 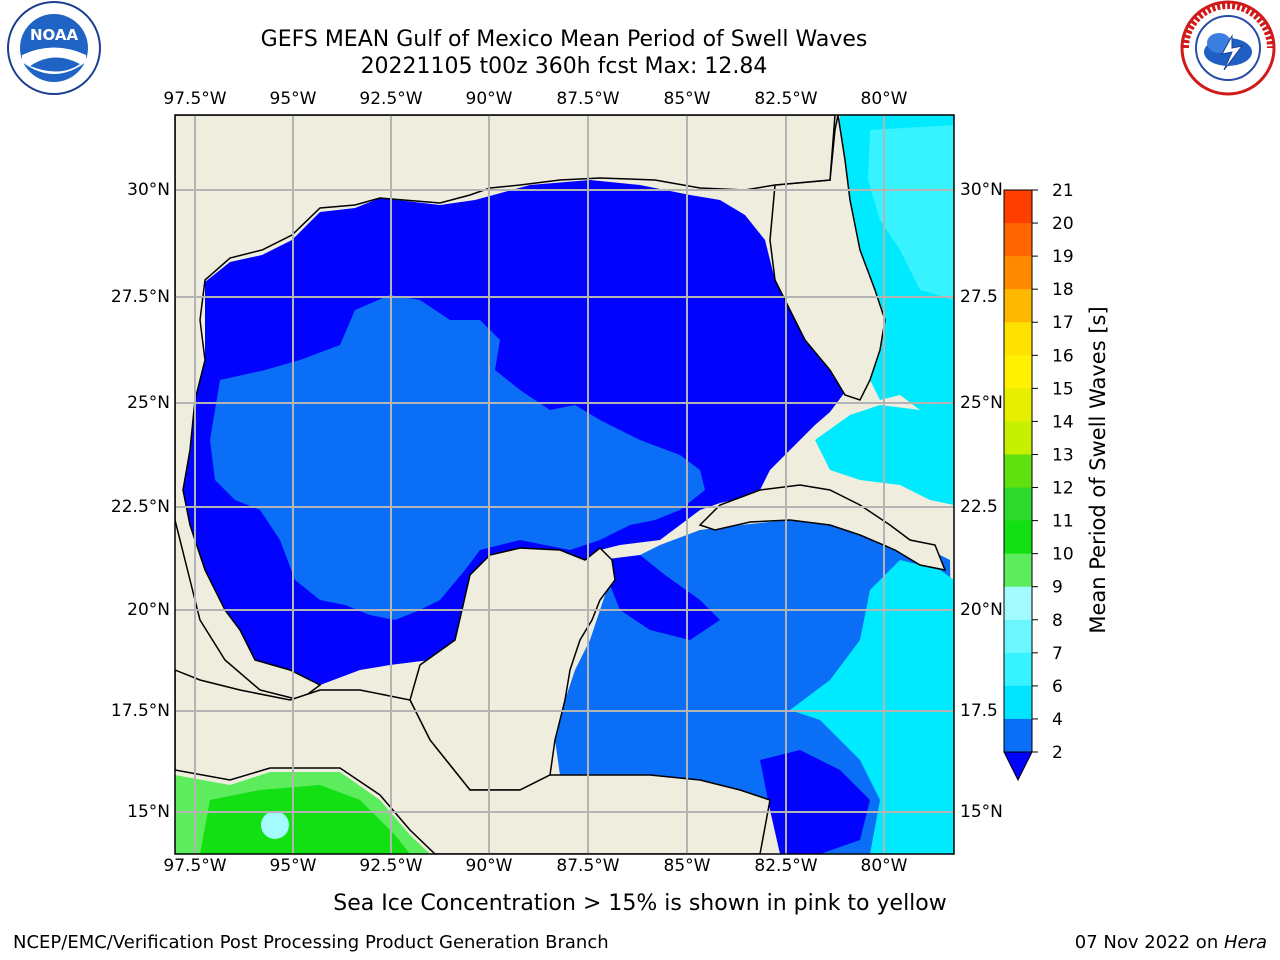 What do you see at coordinates (981, 190) in the screenshot?
I see `lat-tick-right: 30°N` at bounding box center [981, 190].